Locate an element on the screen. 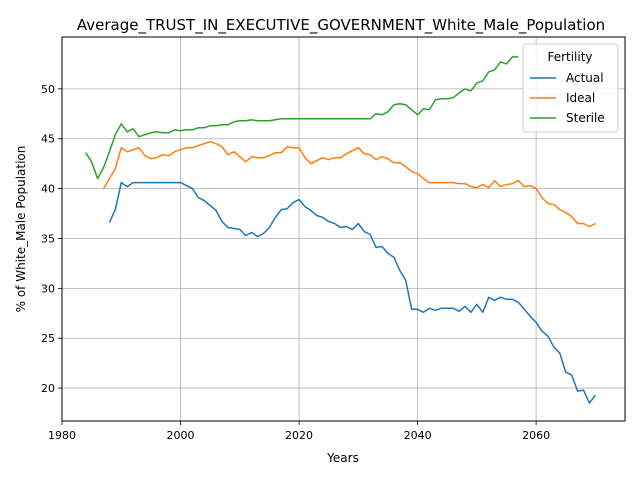  x-tick-label: 2040 is located at coordinates (418, 435).